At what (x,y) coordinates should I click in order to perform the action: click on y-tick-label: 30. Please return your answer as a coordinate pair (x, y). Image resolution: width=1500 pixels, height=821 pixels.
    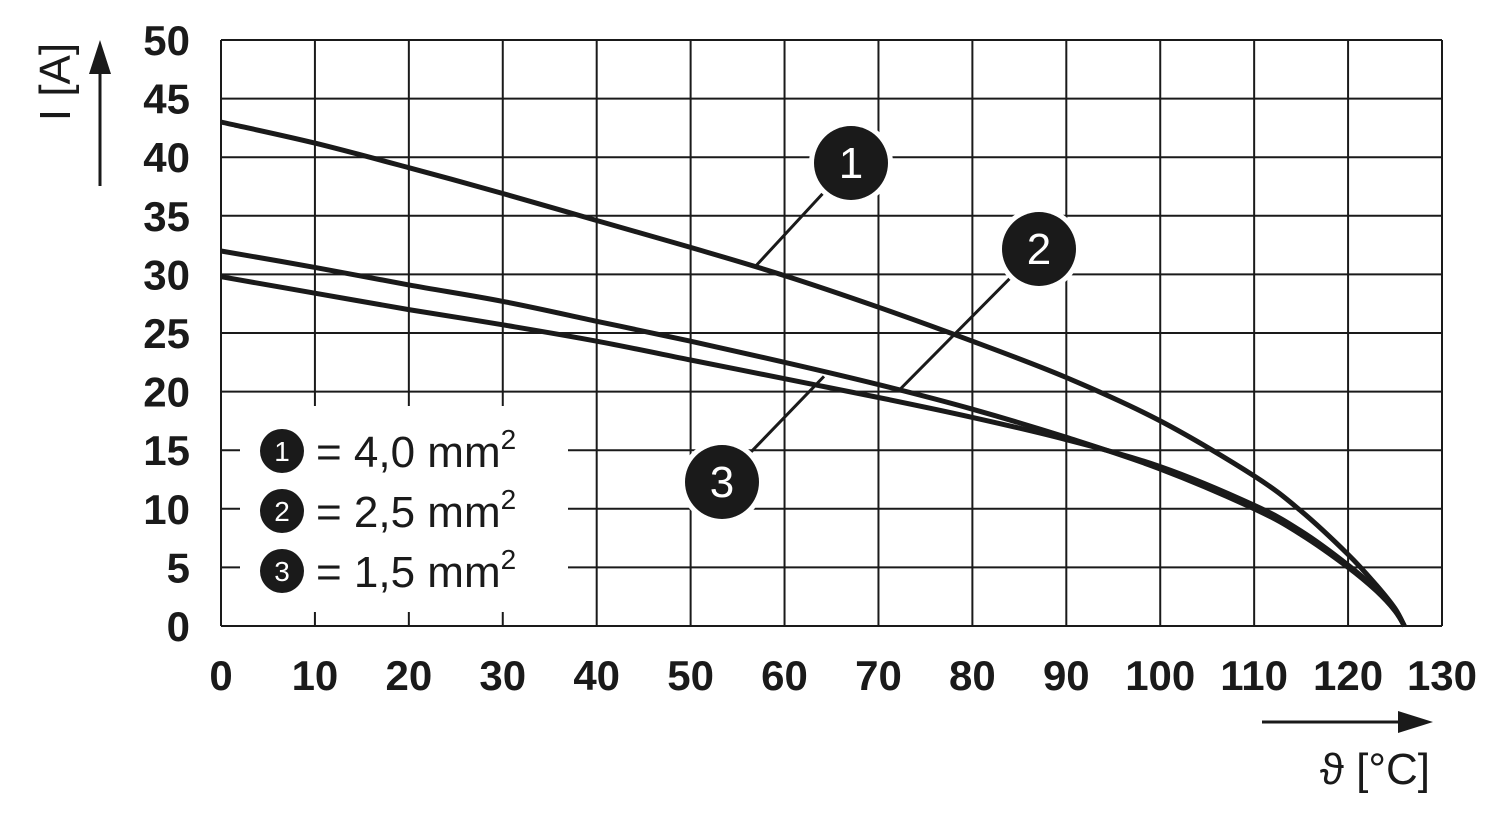
    Looking at the image, I should click on (166, 274).